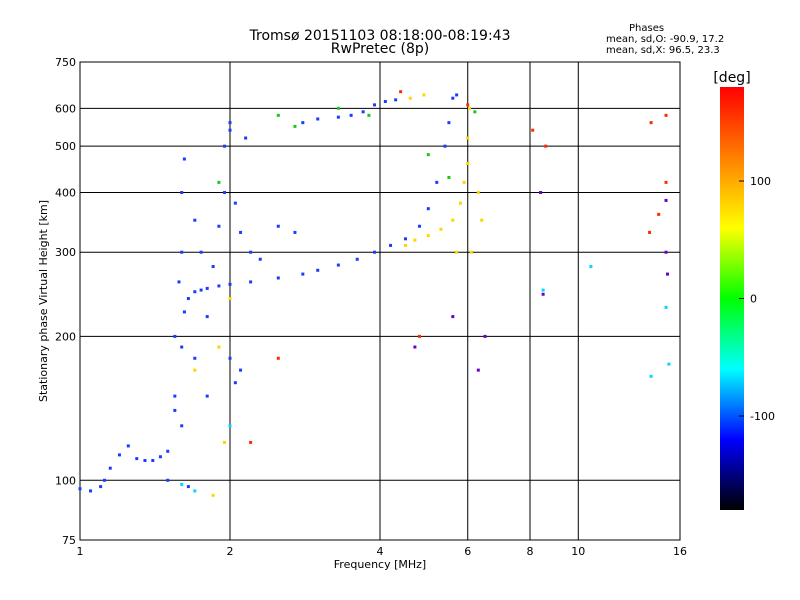 The width and height of the screenshot is (800, 600). Describe the element at coordinates (43, 301) in the screenshot. I see `y-axis-label: Stationary phase Virtual Height [km]` at that location.